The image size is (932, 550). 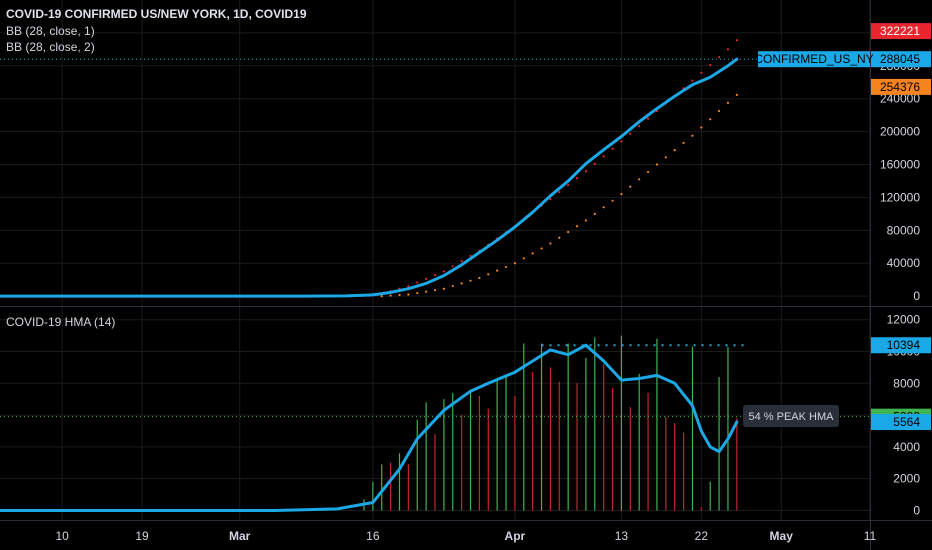 What do you see at coordinates (142, 536) in the screenshot?
I see `x-tick-label: 19` at bounding box center [142, 536].